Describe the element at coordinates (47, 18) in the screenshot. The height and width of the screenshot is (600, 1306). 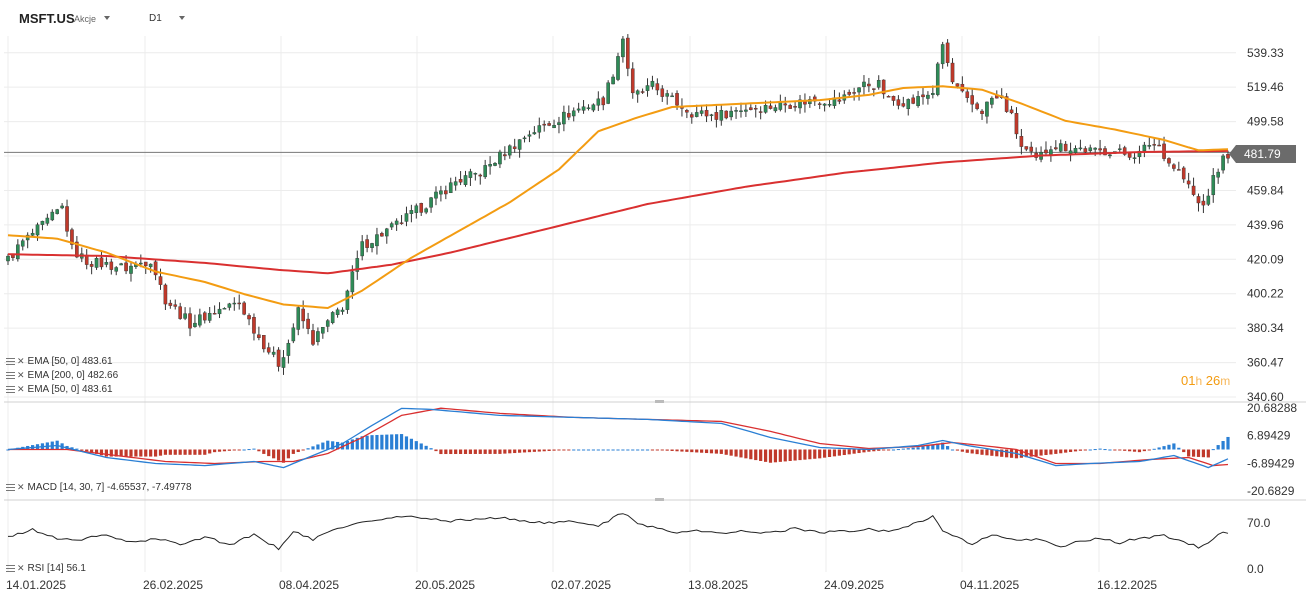
I see `symbol-label: MSFT.US` at that location.